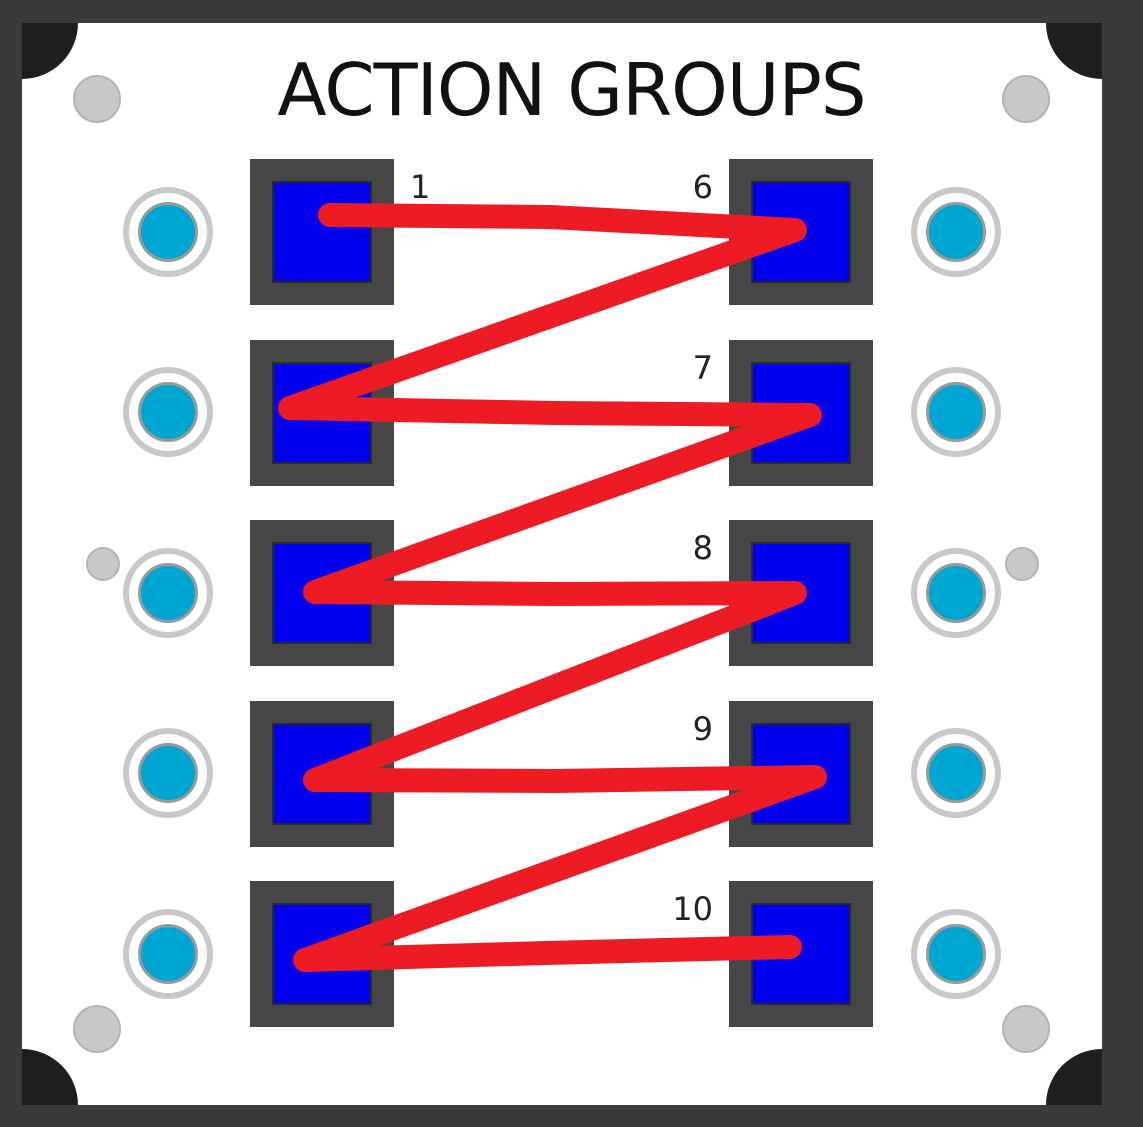  Describe the element at coordinates (702, 187) in the screenshot. I see `action-group-label-6: 6` at that location.